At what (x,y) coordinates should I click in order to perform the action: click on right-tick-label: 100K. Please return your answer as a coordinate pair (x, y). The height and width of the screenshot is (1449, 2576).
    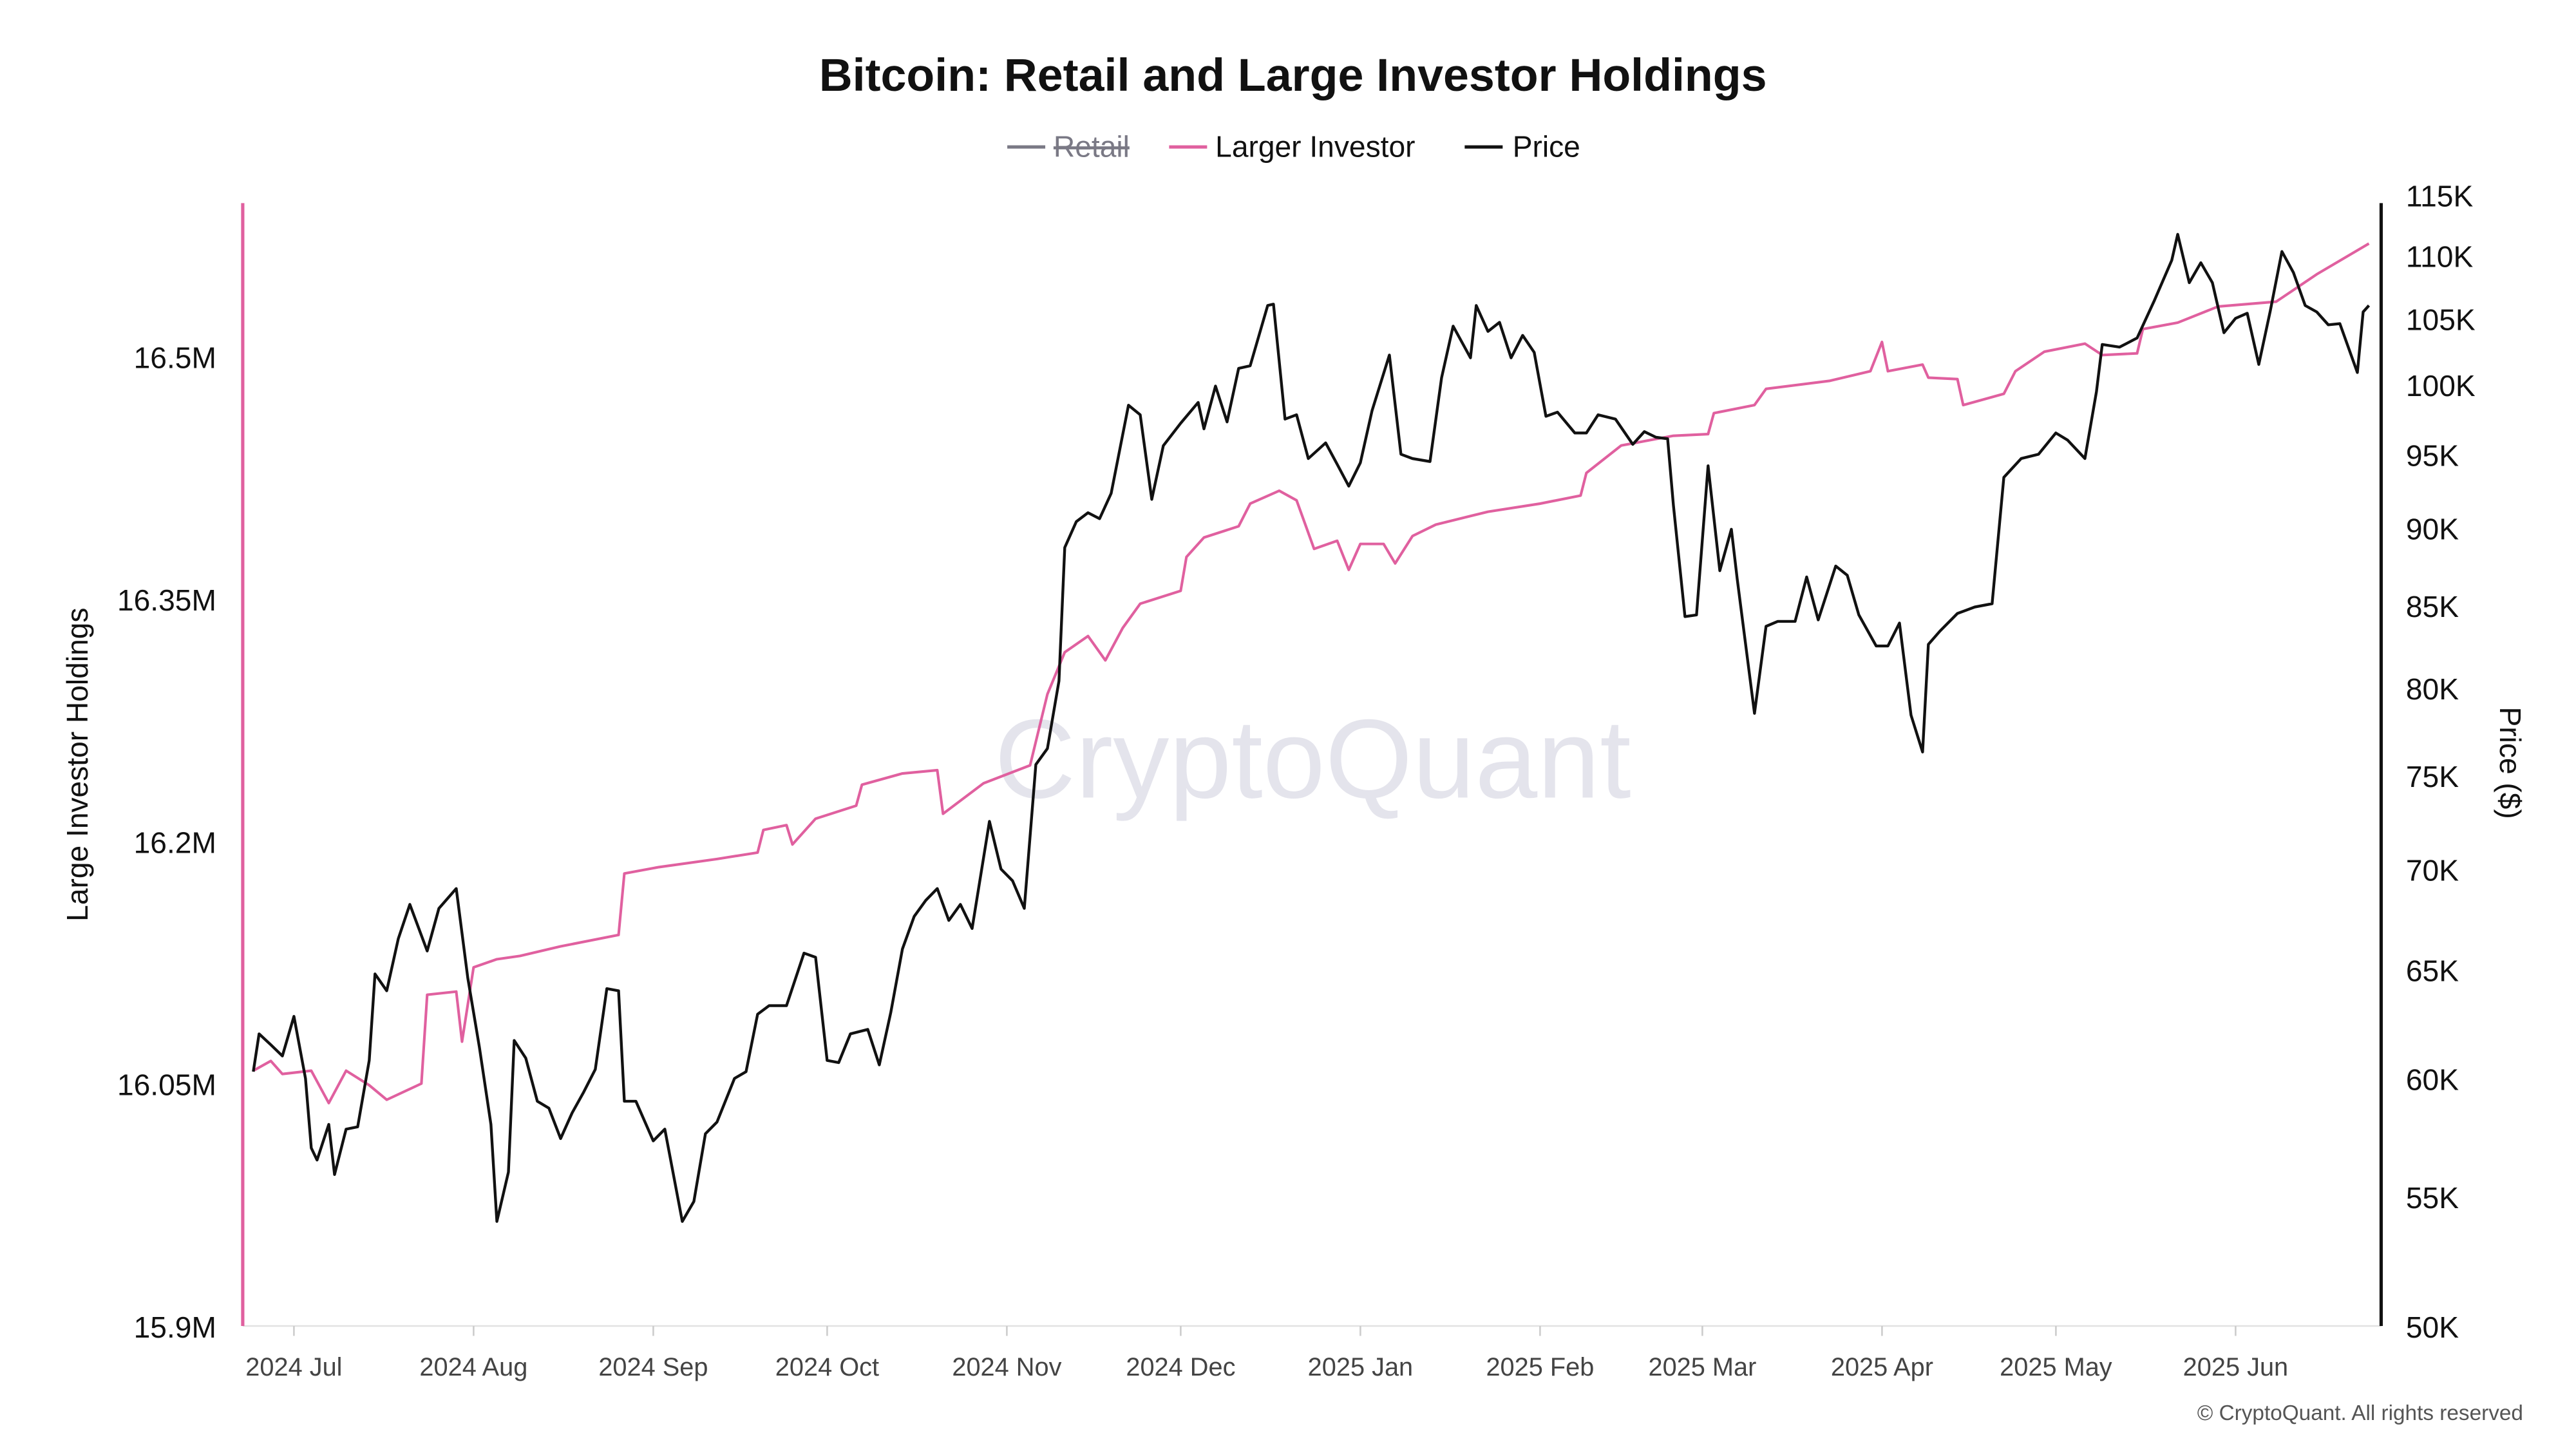
    Looking at the image, I should click on (2441, 385).